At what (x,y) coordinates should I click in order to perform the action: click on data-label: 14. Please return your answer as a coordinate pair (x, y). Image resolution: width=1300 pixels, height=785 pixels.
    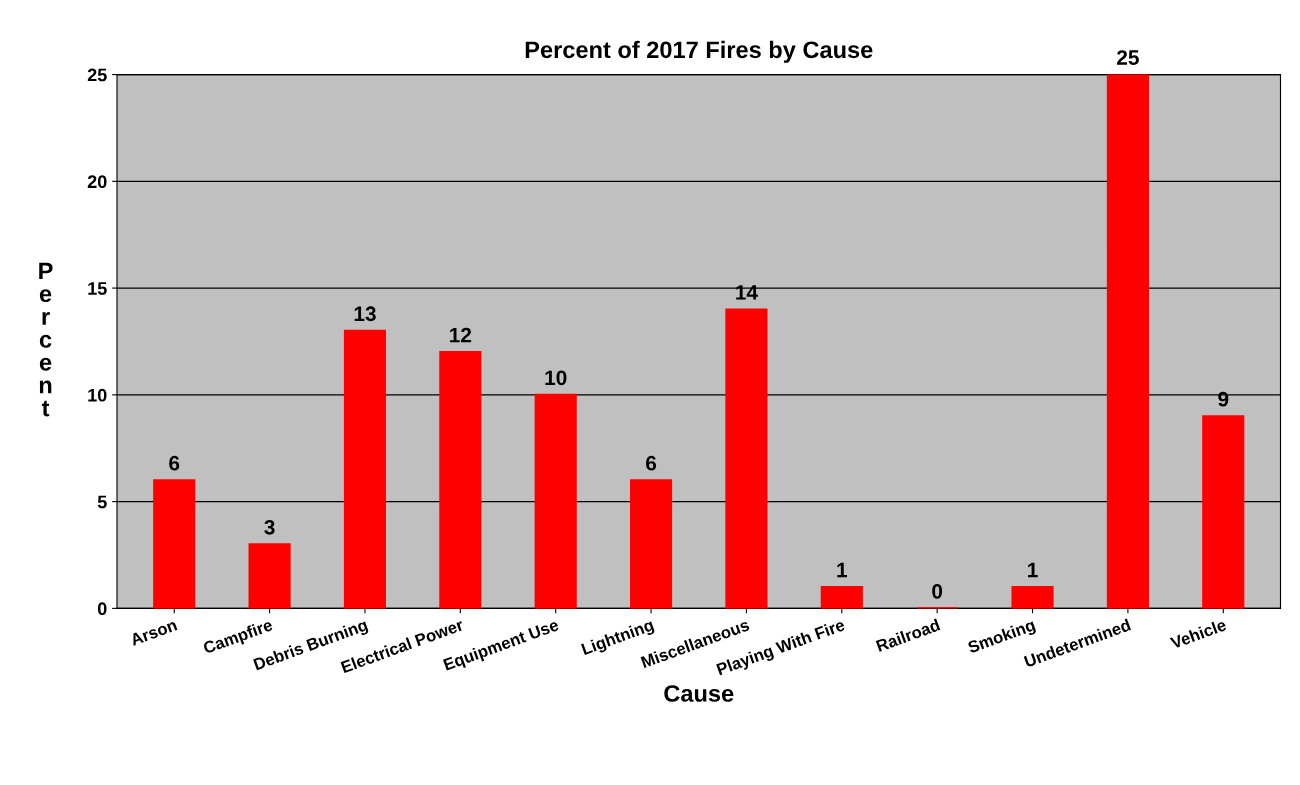
    Looking at the image, I should click on (747, 292).